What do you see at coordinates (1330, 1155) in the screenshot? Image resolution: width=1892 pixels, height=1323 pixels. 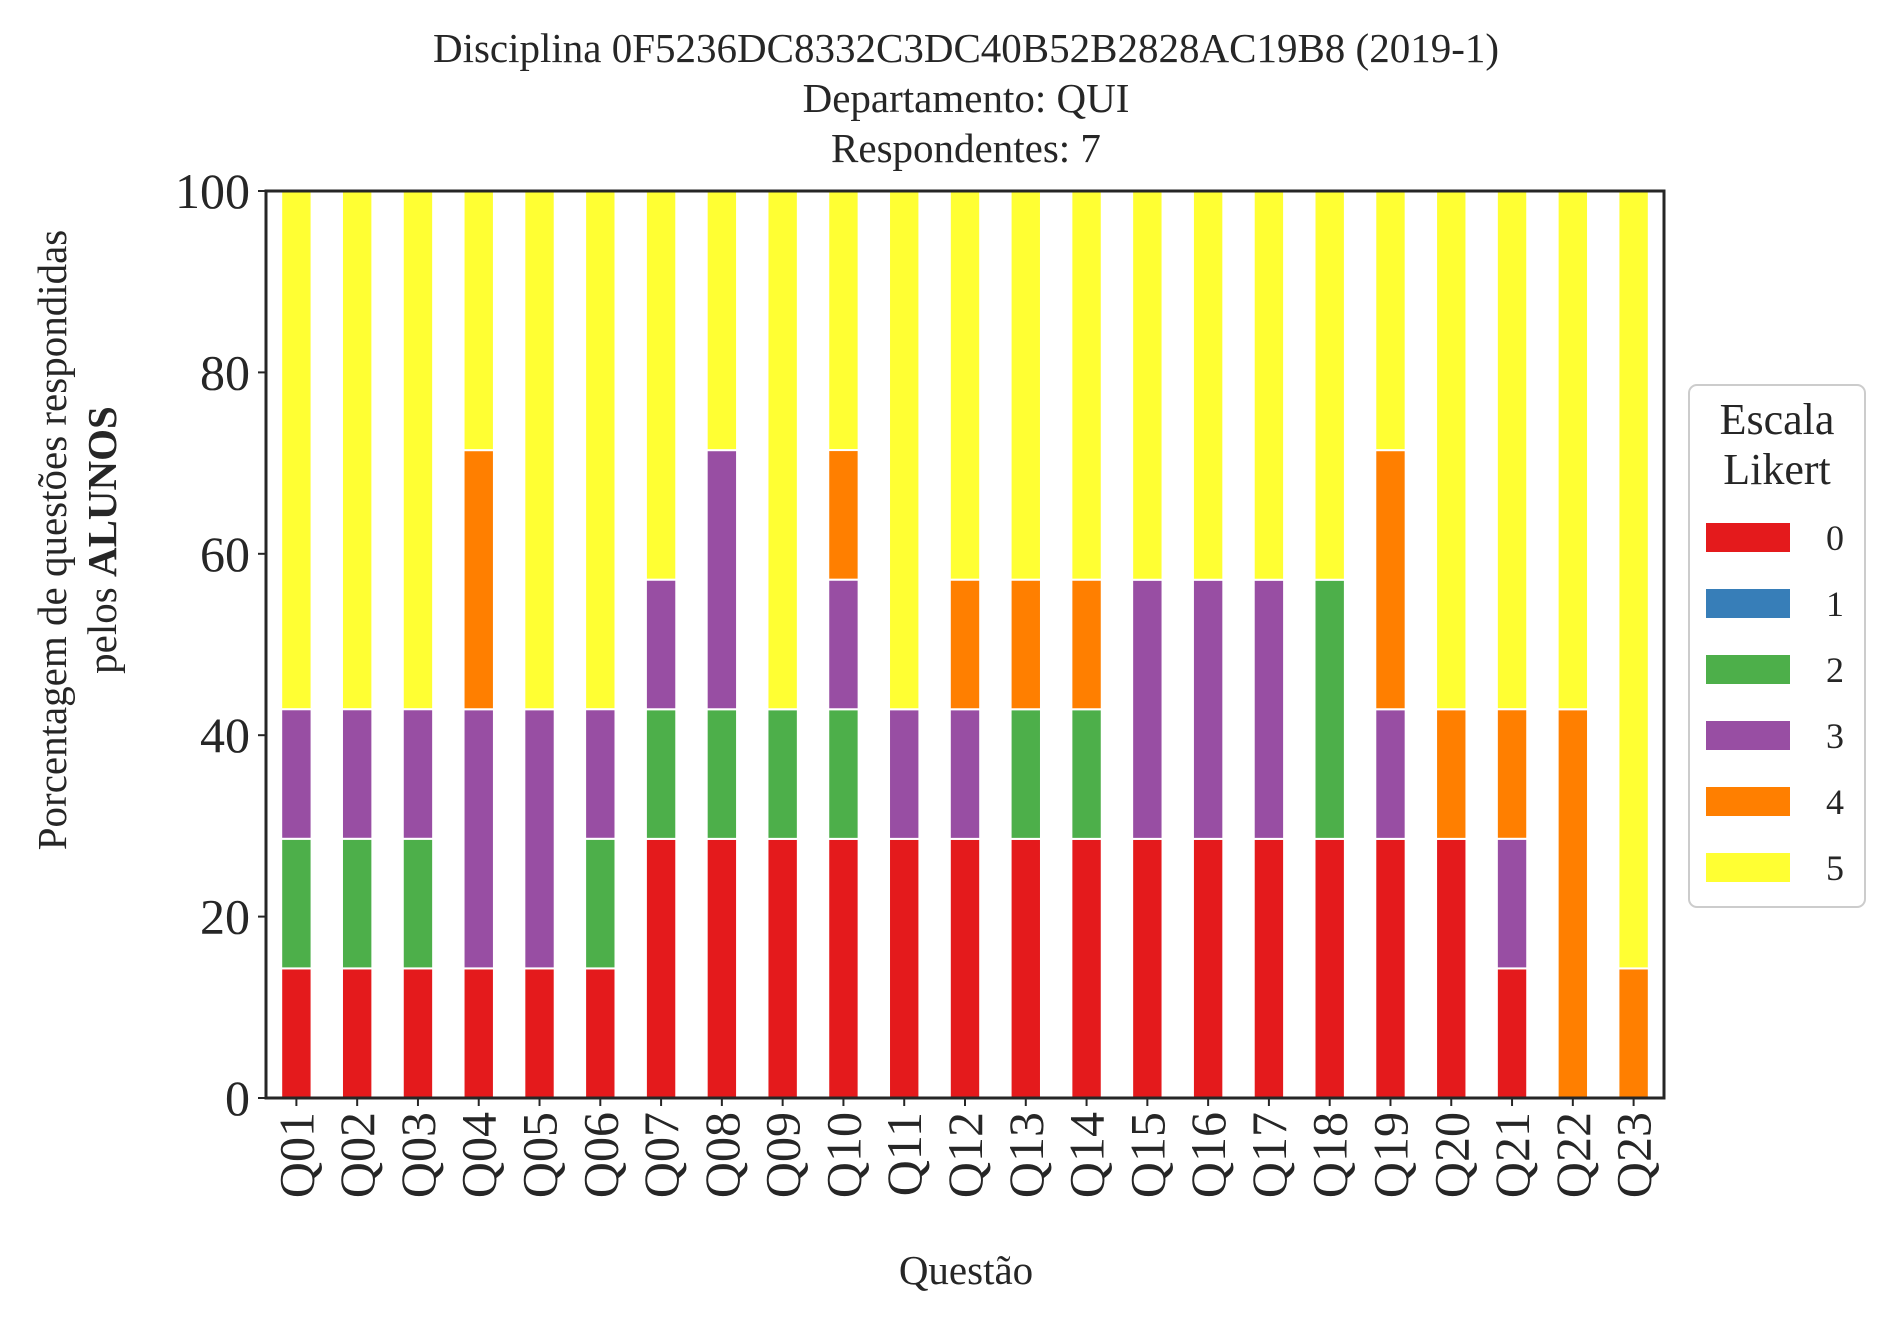 I see `x-tick-label-Q18: Q18` at bounding box center [1330, 1155].